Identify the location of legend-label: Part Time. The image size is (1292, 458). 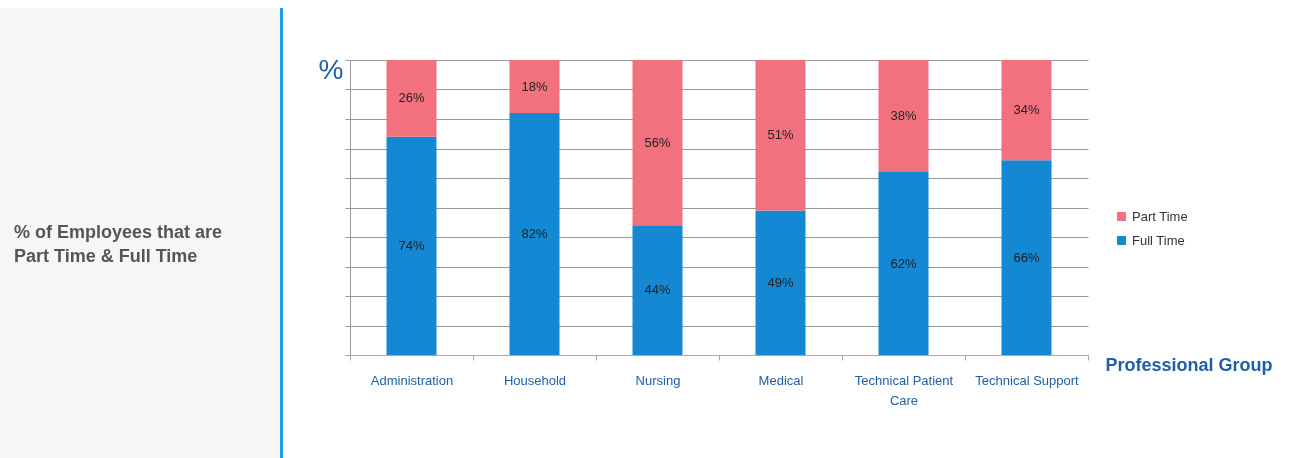
(1160, 216).